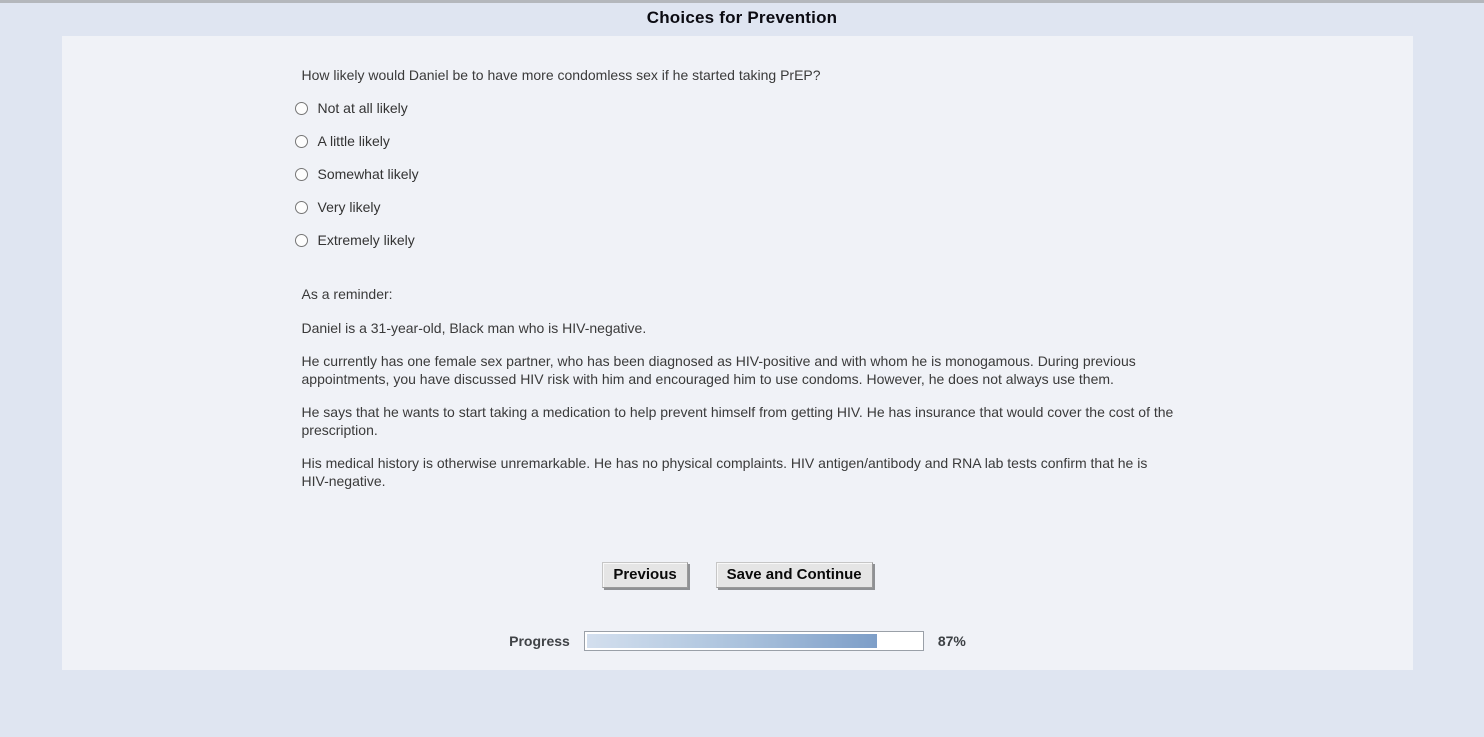 This screenshot has width=1484, height=737. What do you see at coordinates (732, 641) in the screenshot?
I see `progress-bar-fill` at bounding box center [732, 641].